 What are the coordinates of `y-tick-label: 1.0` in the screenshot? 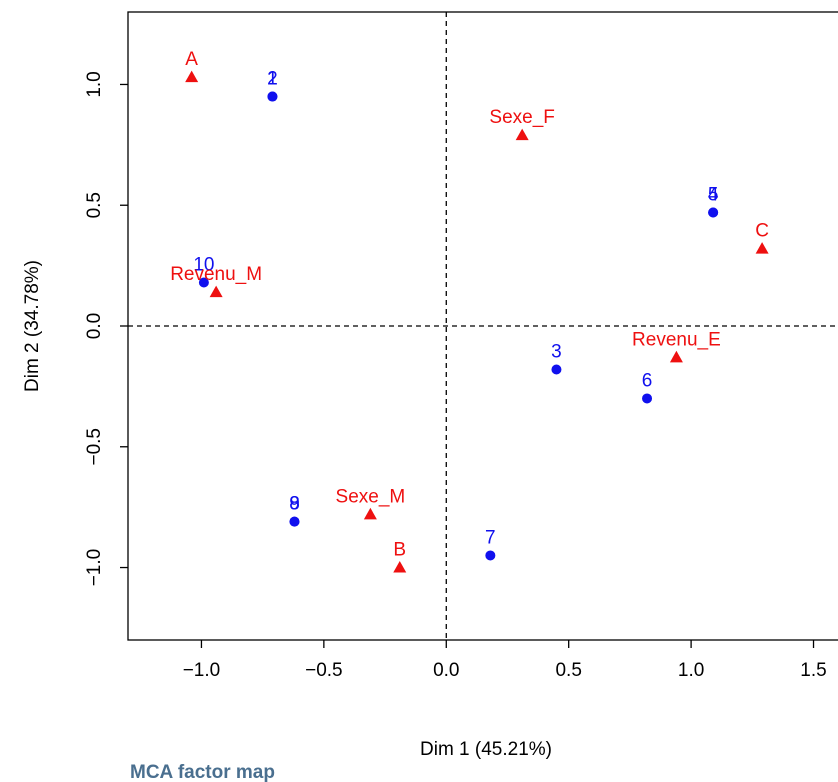 It's located at (94, 84).